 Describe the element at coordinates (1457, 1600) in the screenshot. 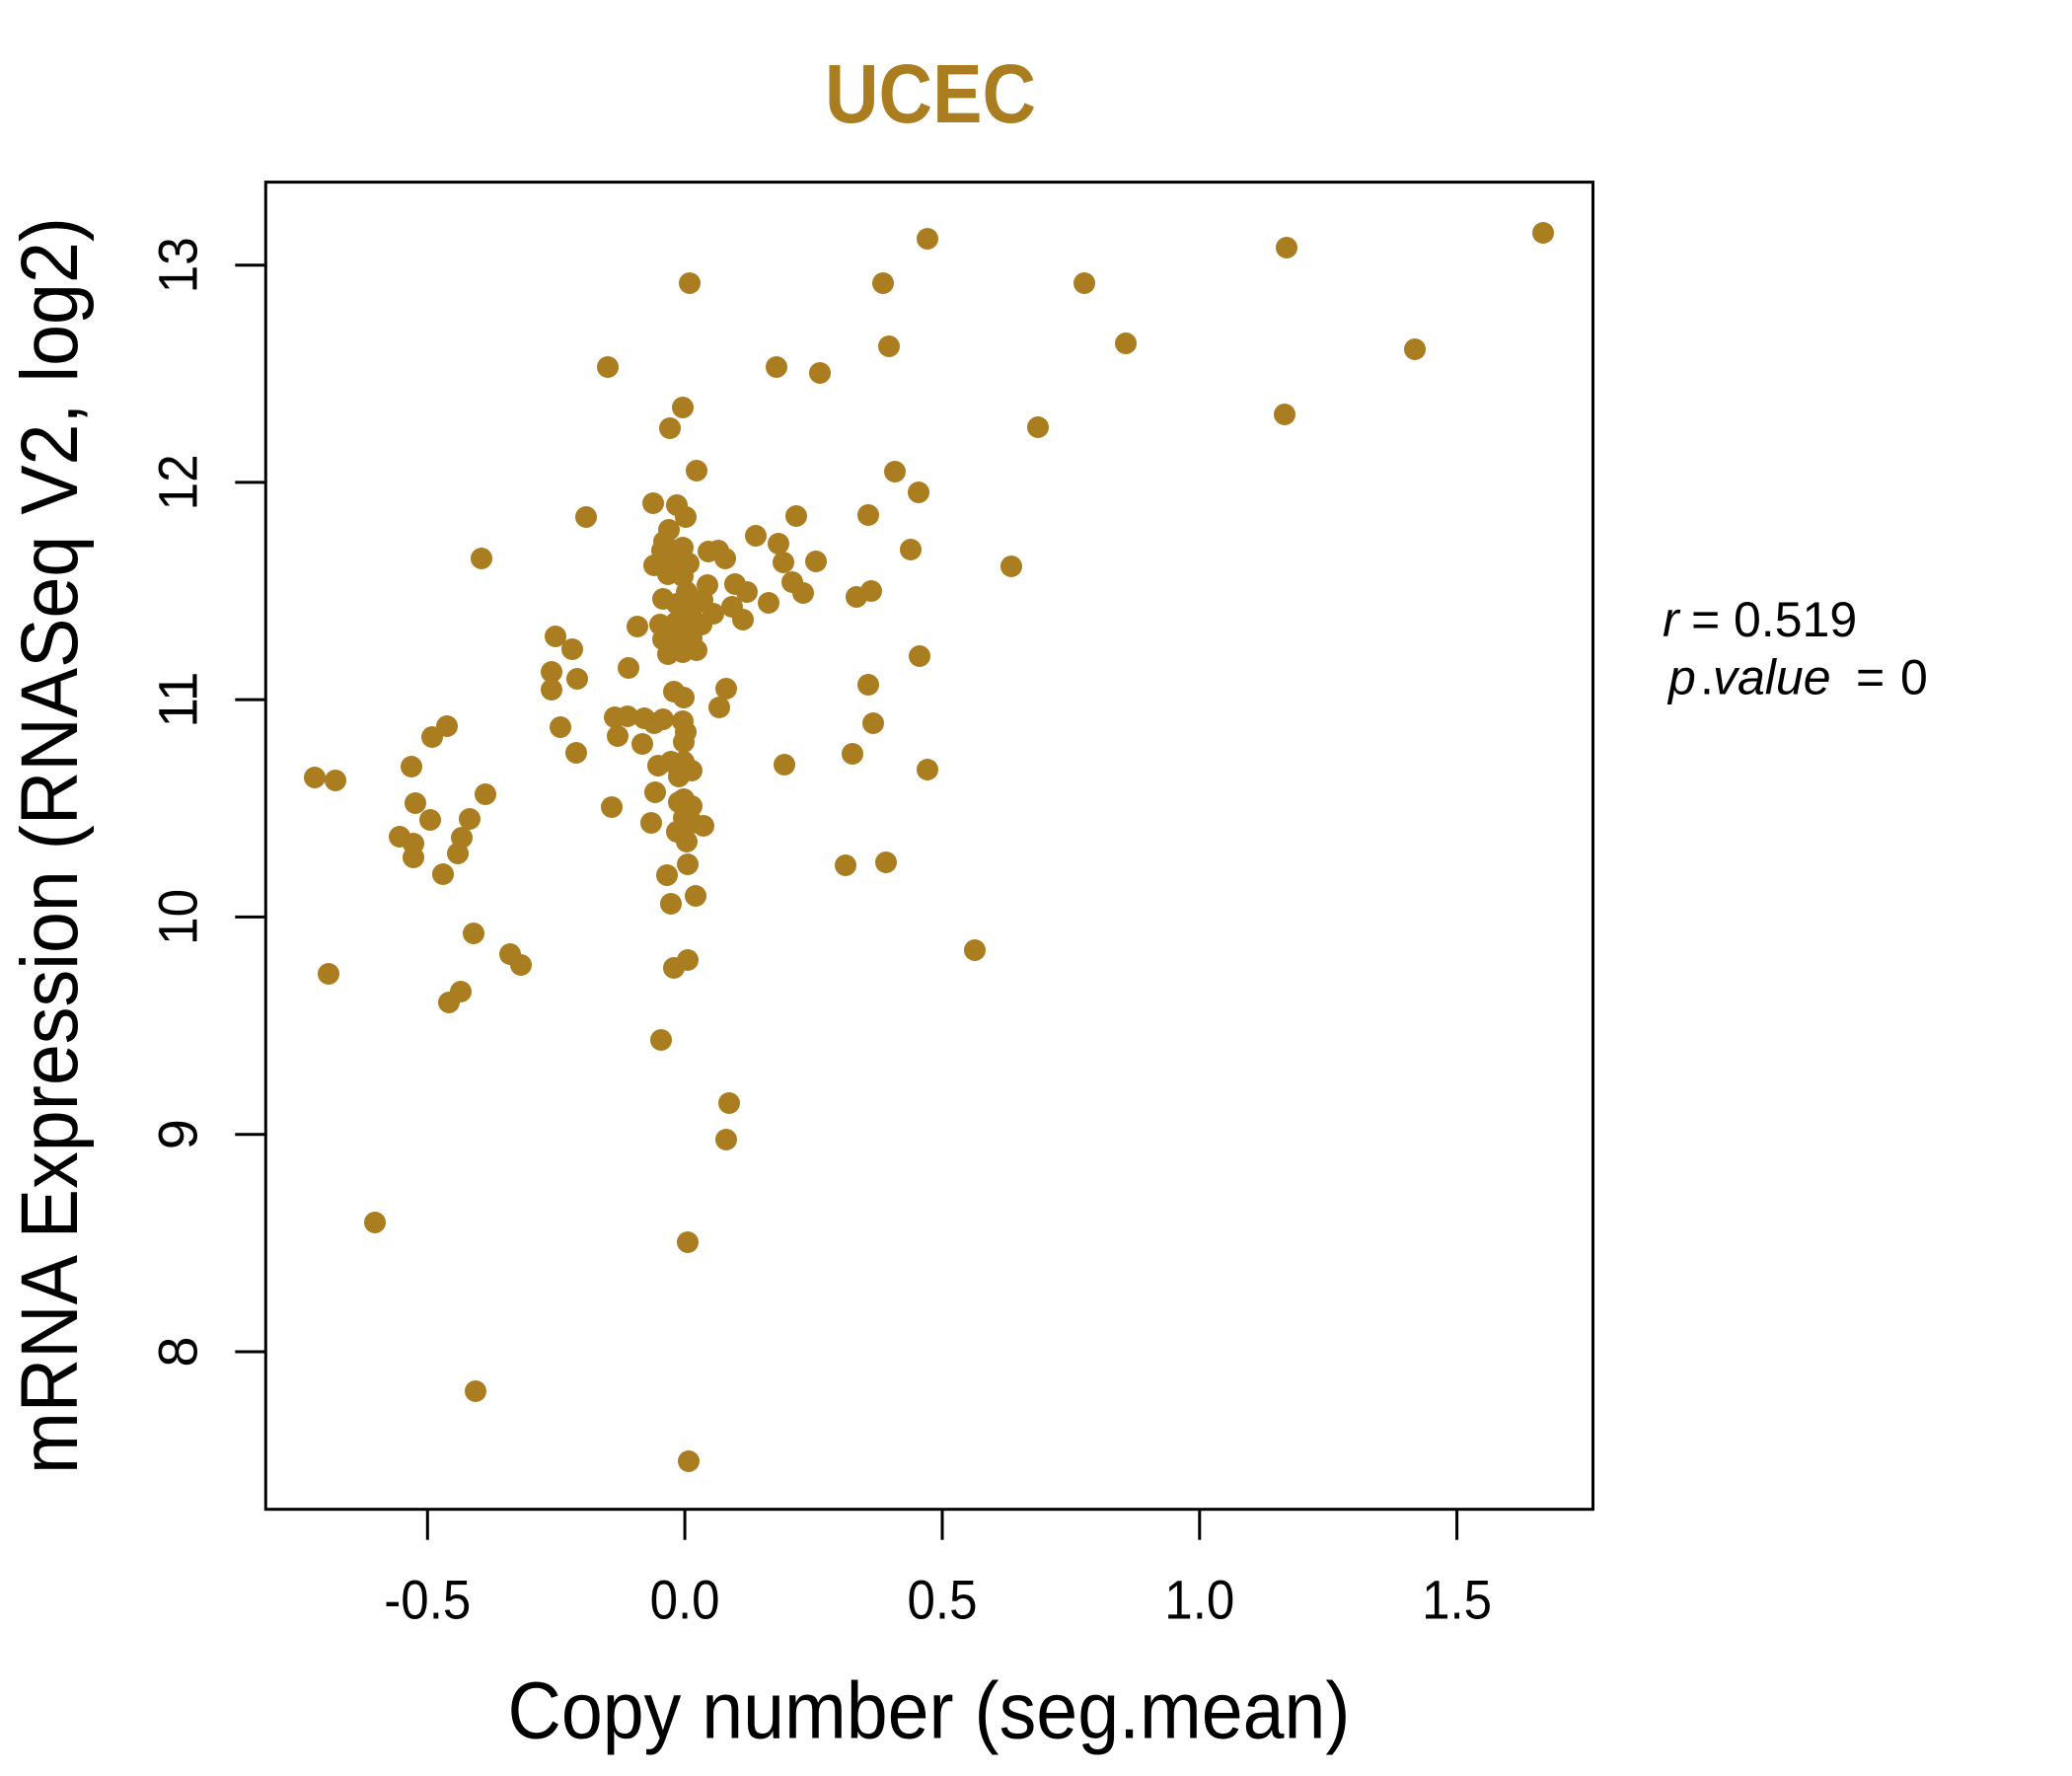

I see `svg-text: 1.5` at that location.